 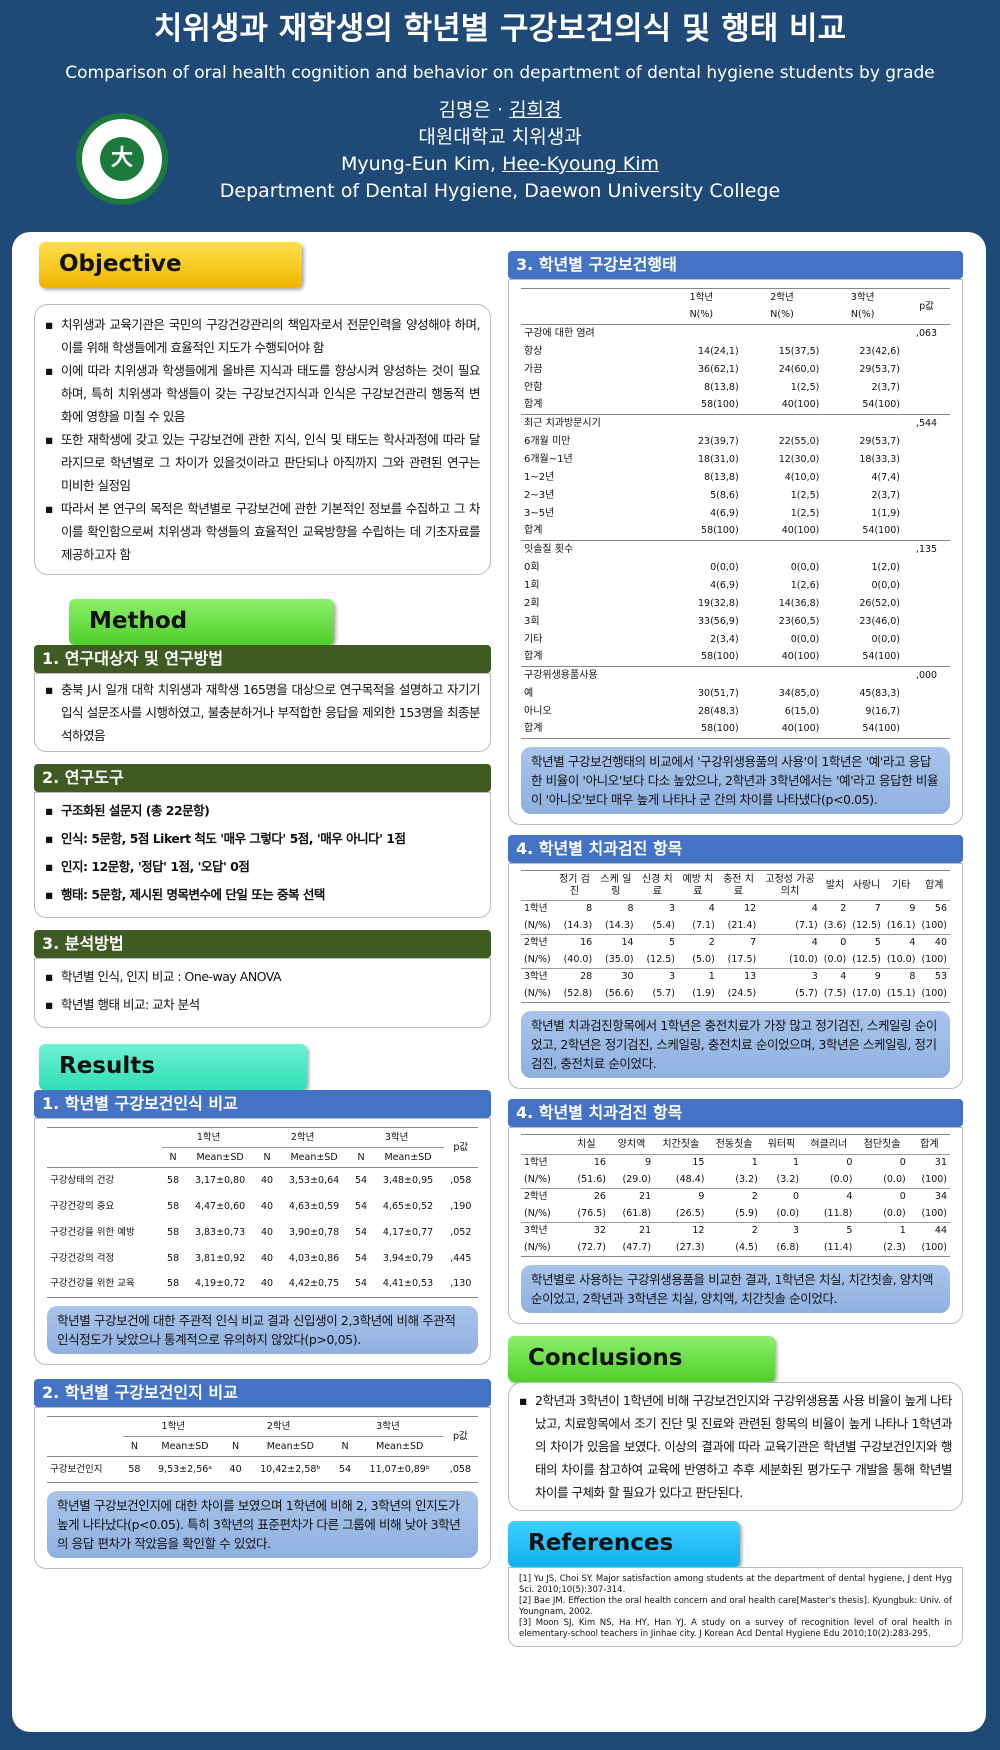 I want to click on percent-cell: (15.1), so click(x=901, y=993).